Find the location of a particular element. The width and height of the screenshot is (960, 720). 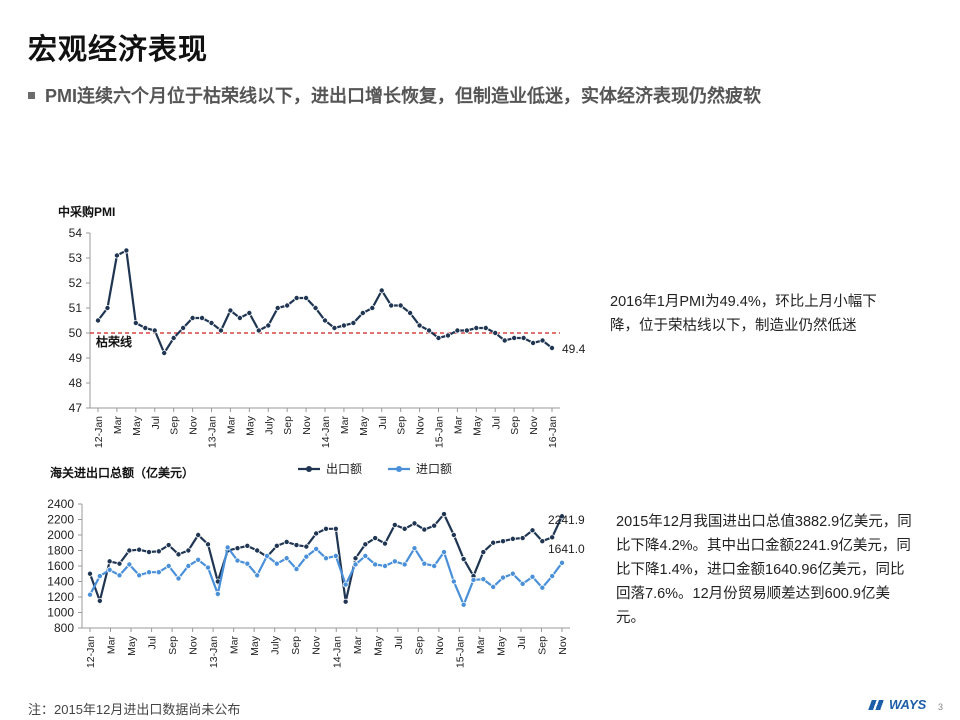

y-tick-label: 2000 is located at coordinates (60, 535).